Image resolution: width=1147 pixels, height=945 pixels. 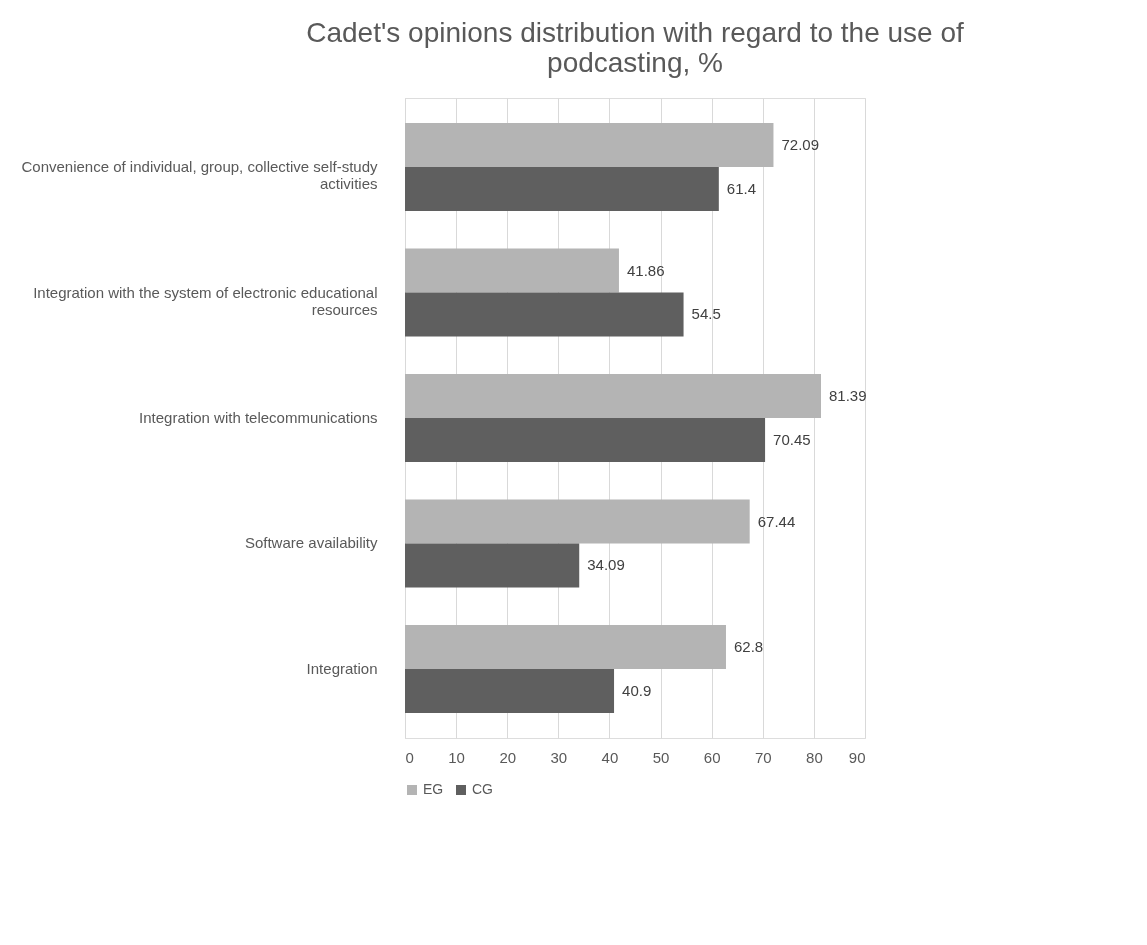 What do you see at coordinates (610, 757) in the screenshot?
I see `x-tick-label: 40` at bounding box center [610, 757].